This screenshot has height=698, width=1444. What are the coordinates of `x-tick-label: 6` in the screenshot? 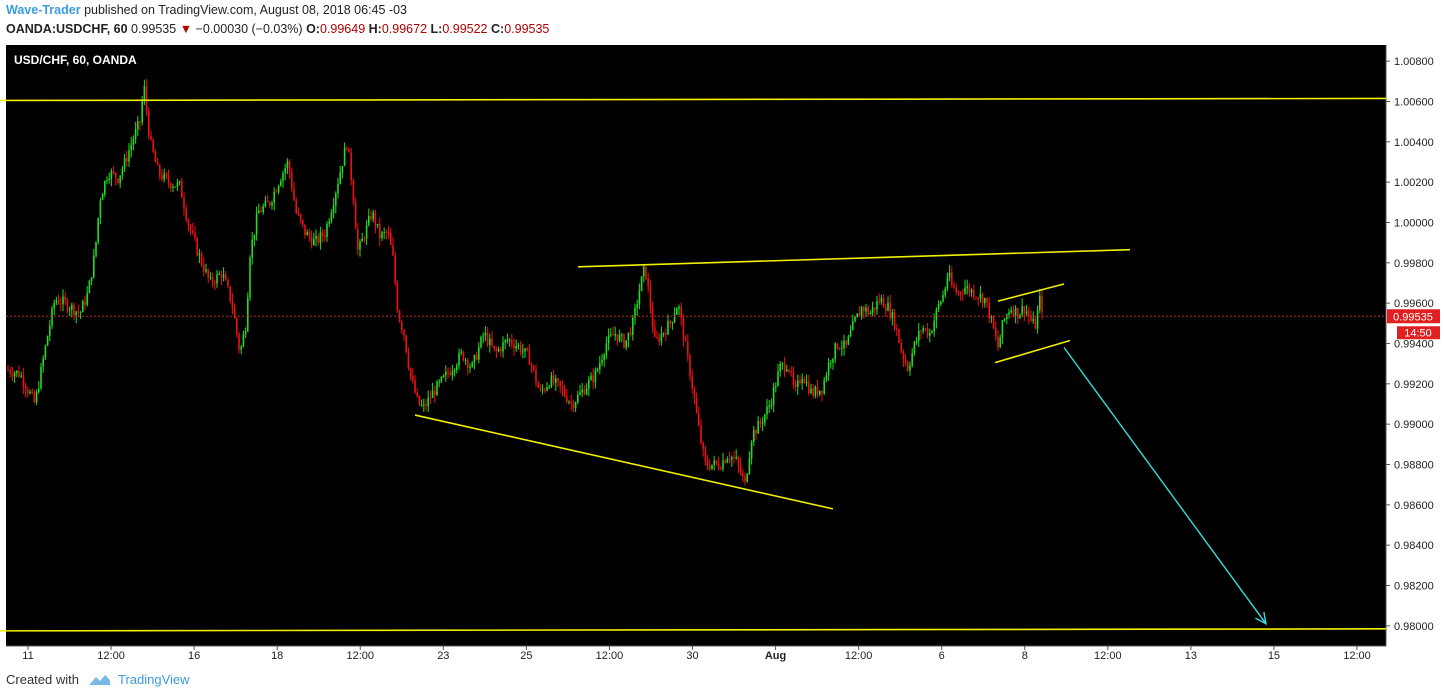 It's located at (942, 656).